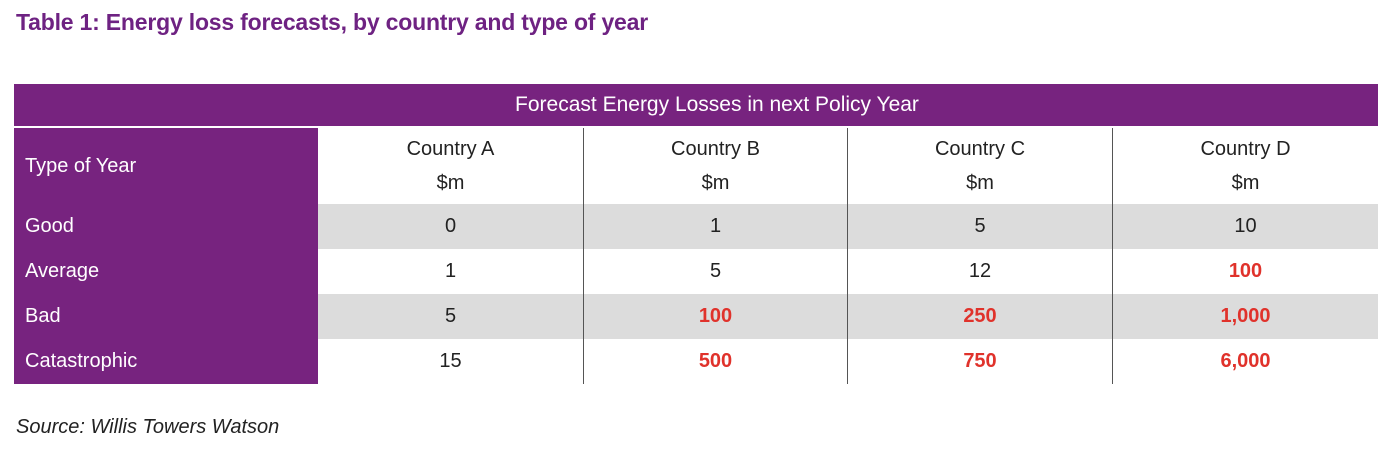 The image size is (1400, 461). I want to click on column-name: Country C, so click(980, 149).